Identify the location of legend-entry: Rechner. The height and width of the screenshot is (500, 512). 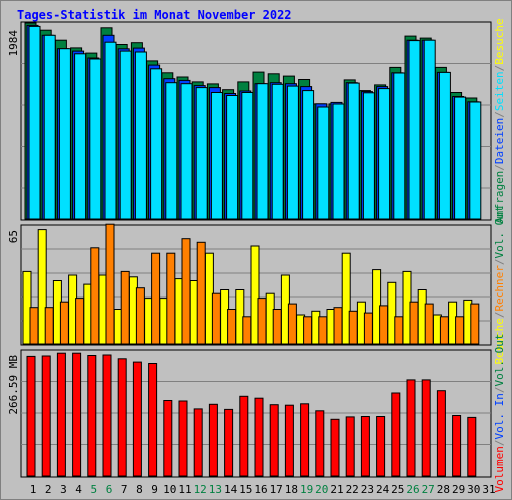
(499, 288).